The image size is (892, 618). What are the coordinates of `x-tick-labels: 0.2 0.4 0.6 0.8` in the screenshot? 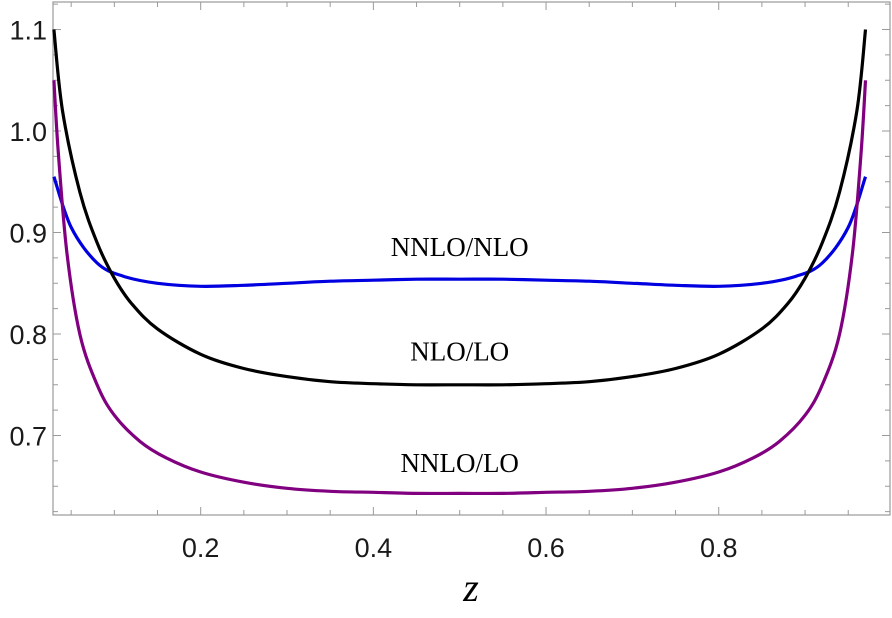 It's located at (460, 548).